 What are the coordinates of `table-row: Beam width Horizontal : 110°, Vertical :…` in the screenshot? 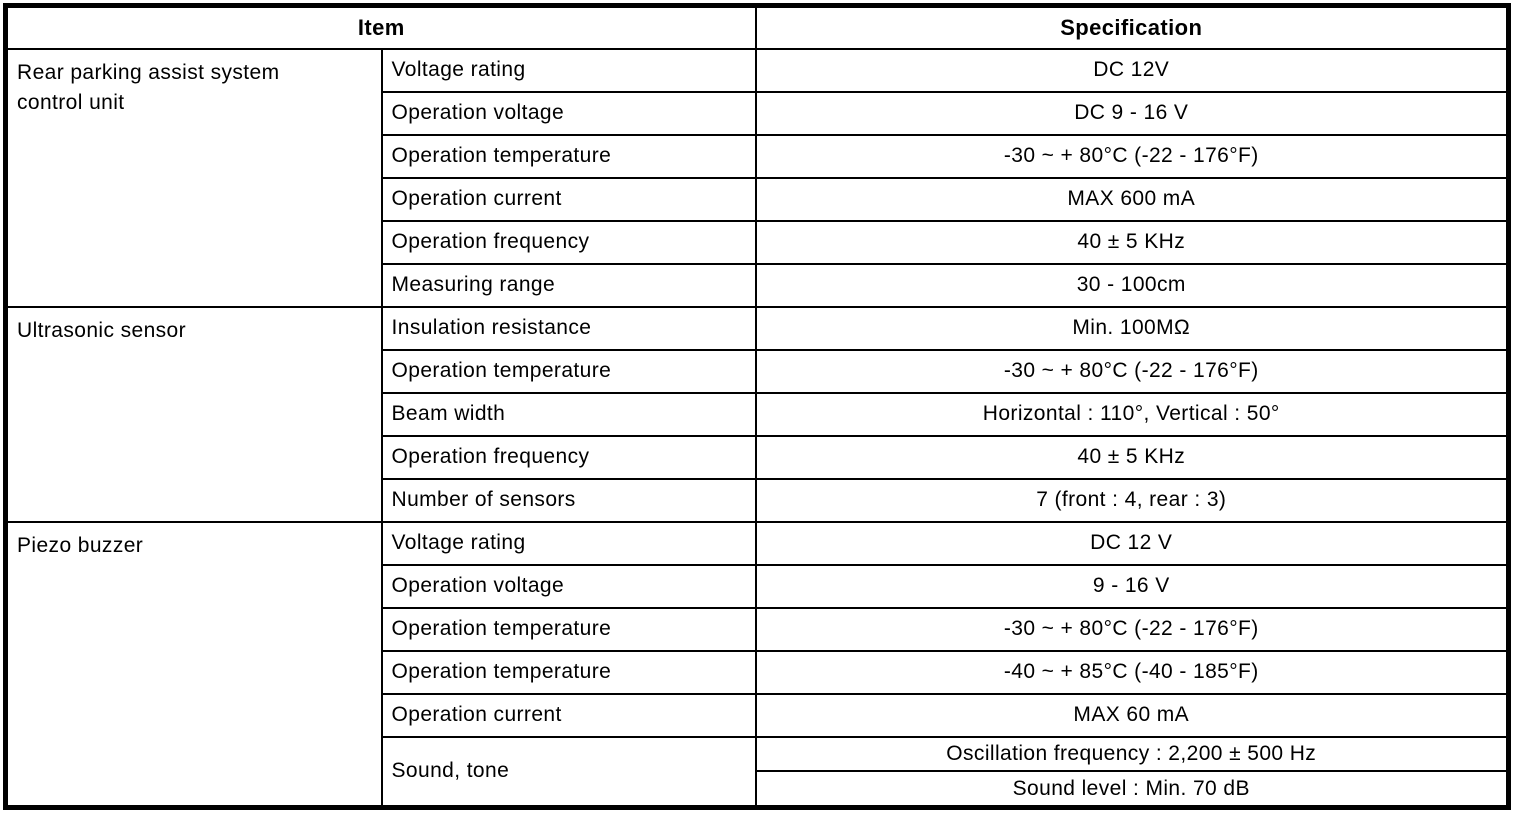 It's located at (758, 414).